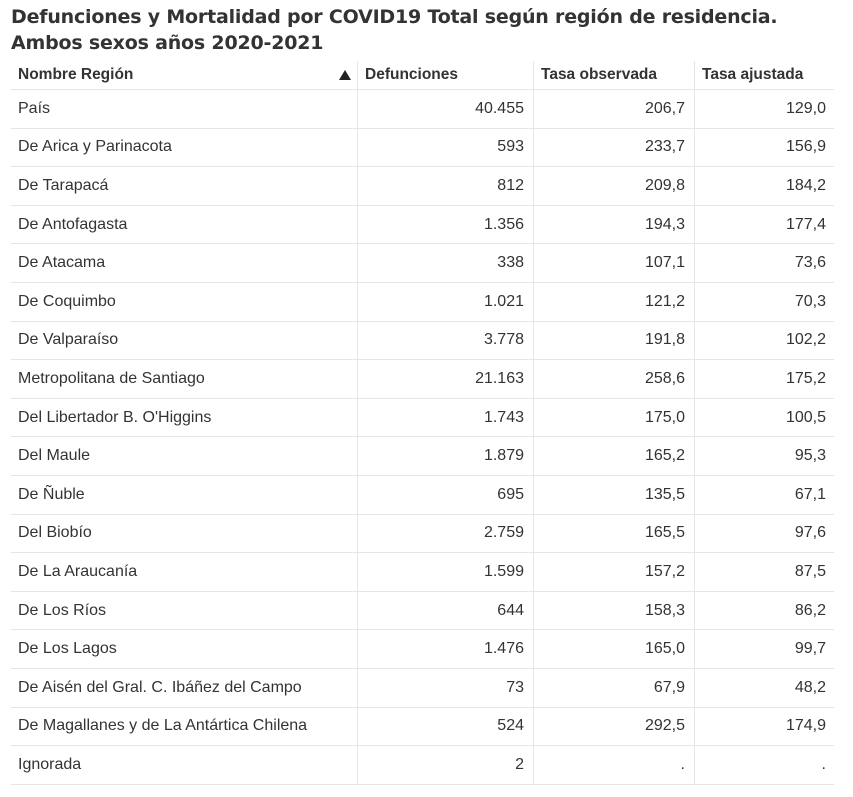  Describe the element at coordinates (614, 109) in the screenshot. I see `cell-tasa-observada: 206,7` at that location.